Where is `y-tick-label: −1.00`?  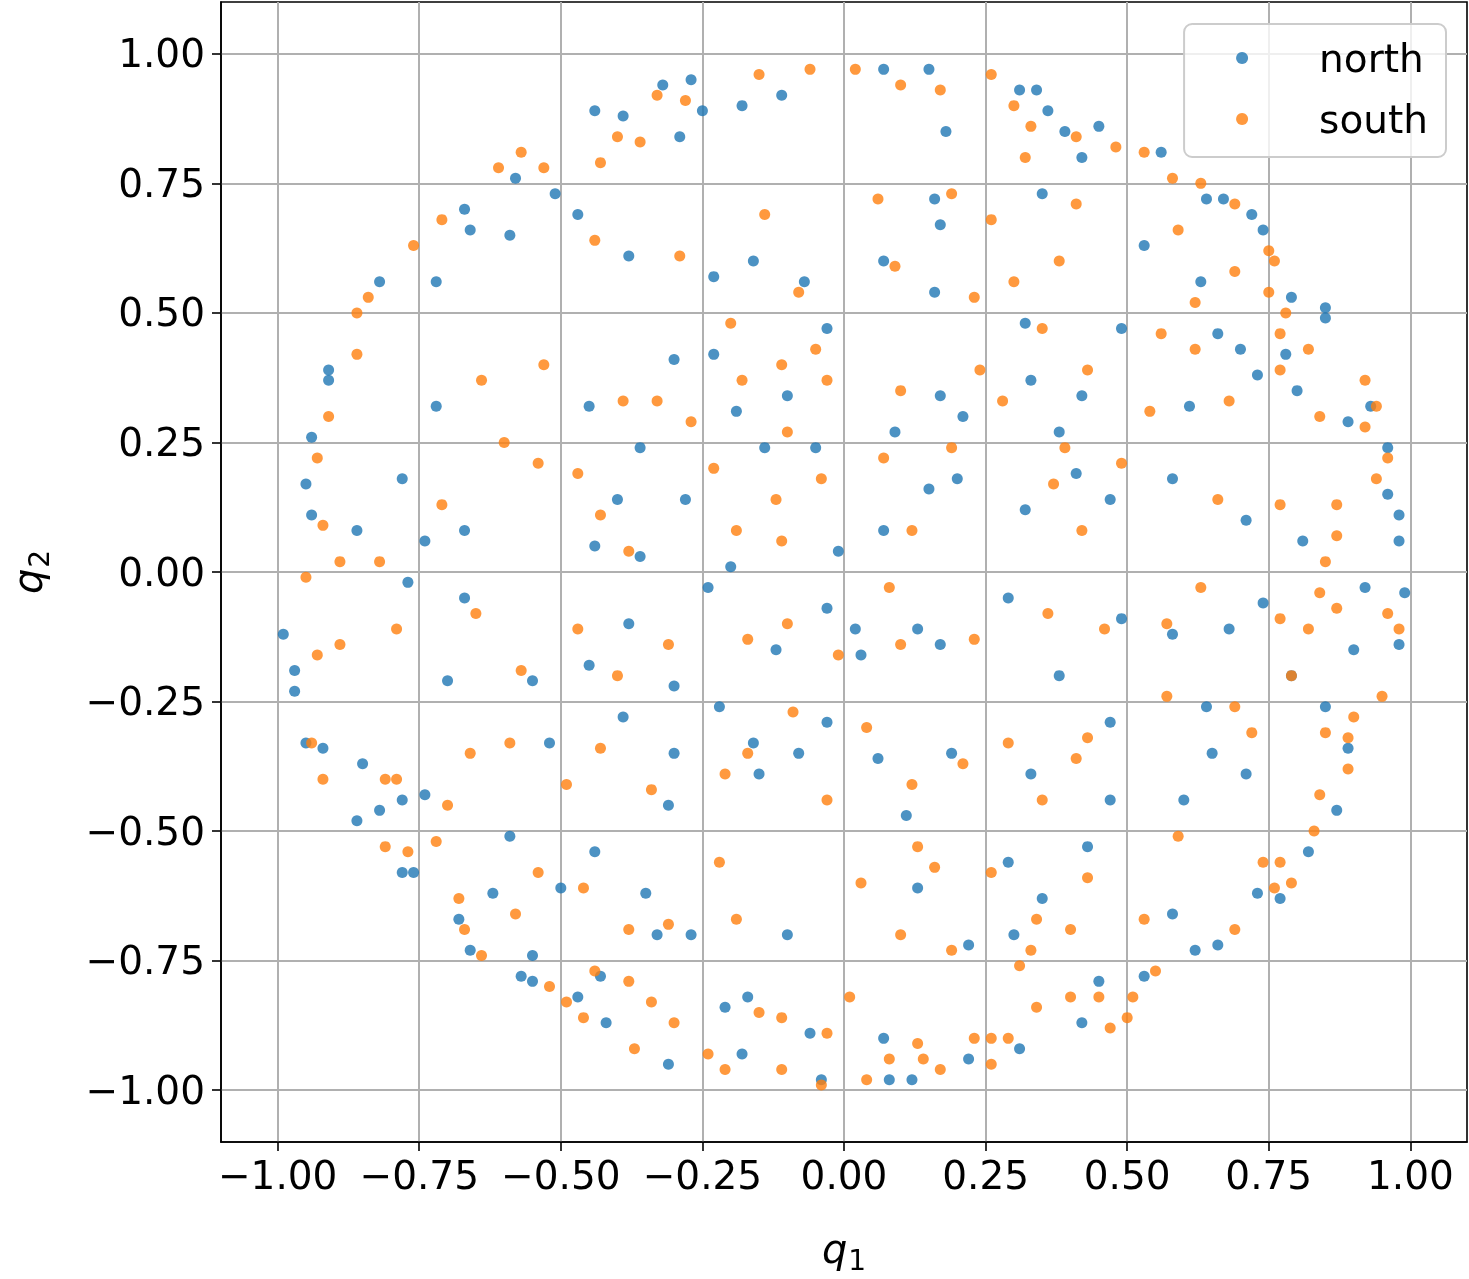 y-tick-label: −1.00 is located at coordinates (145, 1090).